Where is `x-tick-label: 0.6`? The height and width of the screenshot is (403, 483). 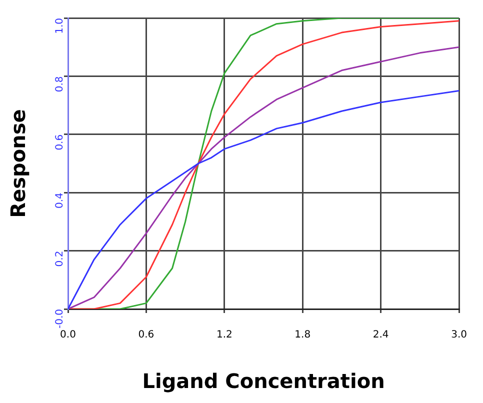 x-tick-label: 0.6 is located at coordinates (146, 335).